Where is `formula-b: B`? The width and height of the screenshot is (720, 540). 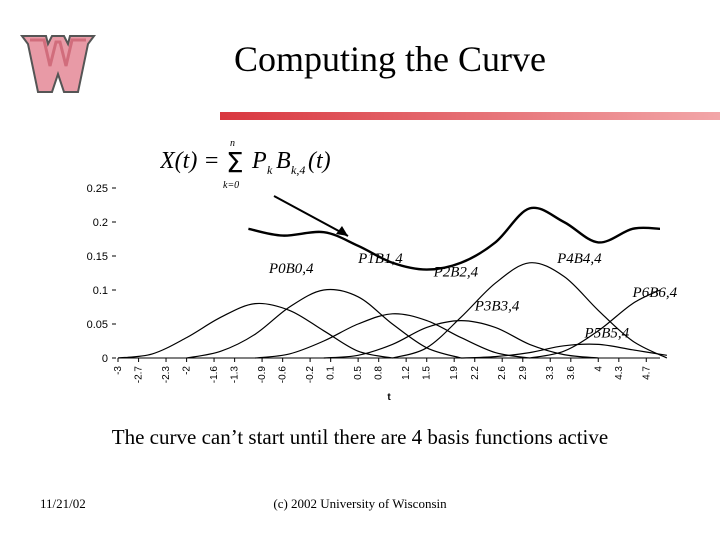 formula-b: B is located at coordinates (283, 161).